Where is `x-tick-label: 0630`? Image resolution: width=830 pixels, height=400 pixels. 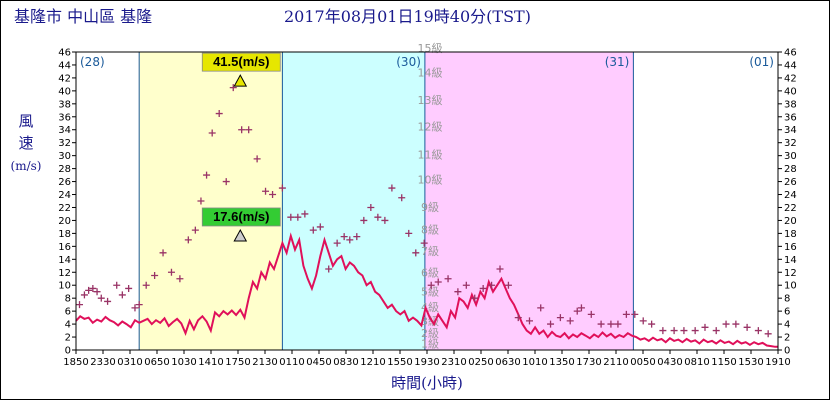
x-tick-label: 0630 is located at coordinates (507, 362).